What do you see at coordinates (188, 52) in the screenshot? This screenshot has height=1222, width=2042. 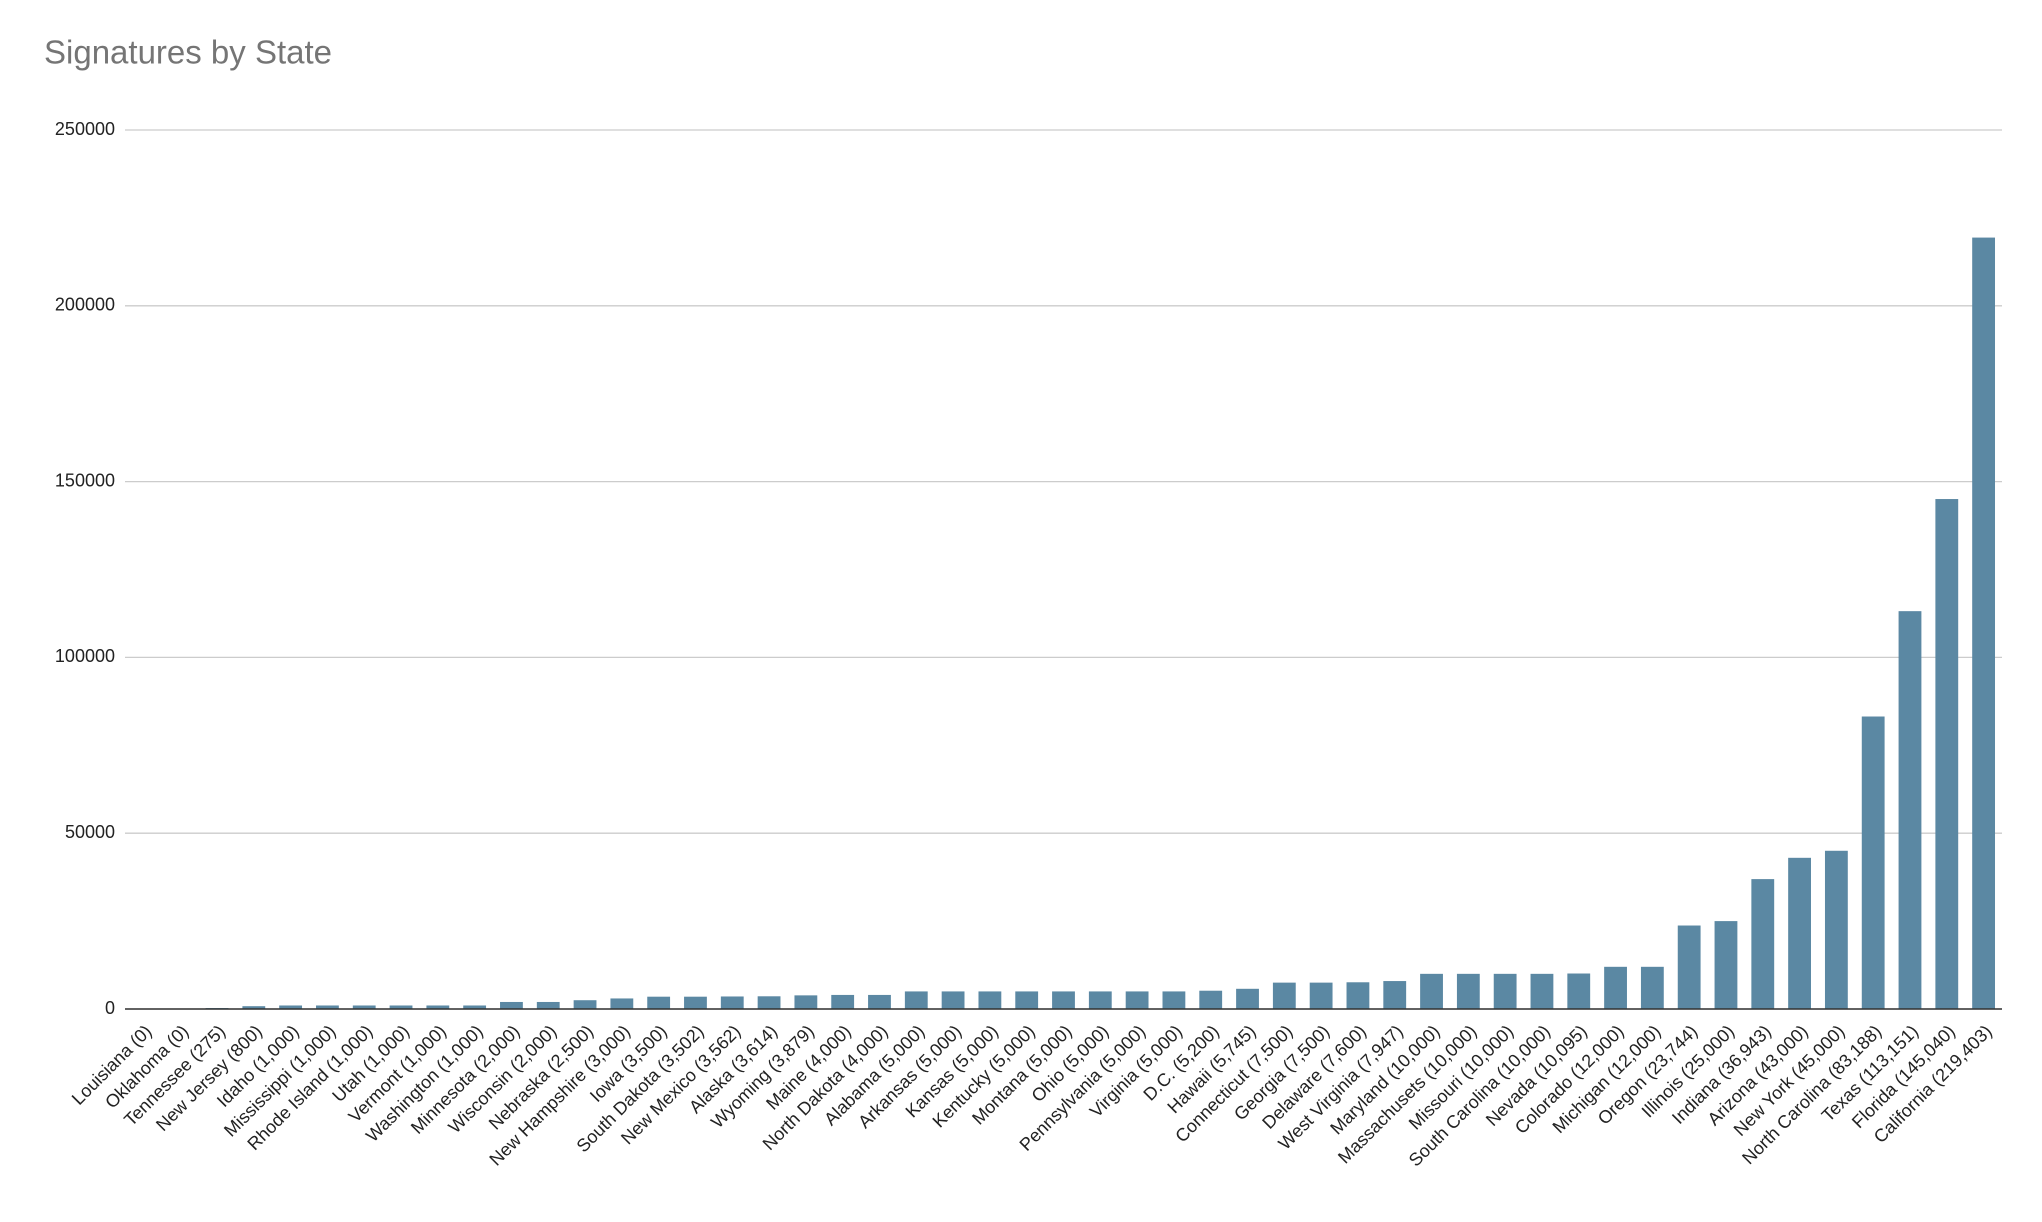 I see `chart-title: Signatures by State` at bounding box center [188, 52].